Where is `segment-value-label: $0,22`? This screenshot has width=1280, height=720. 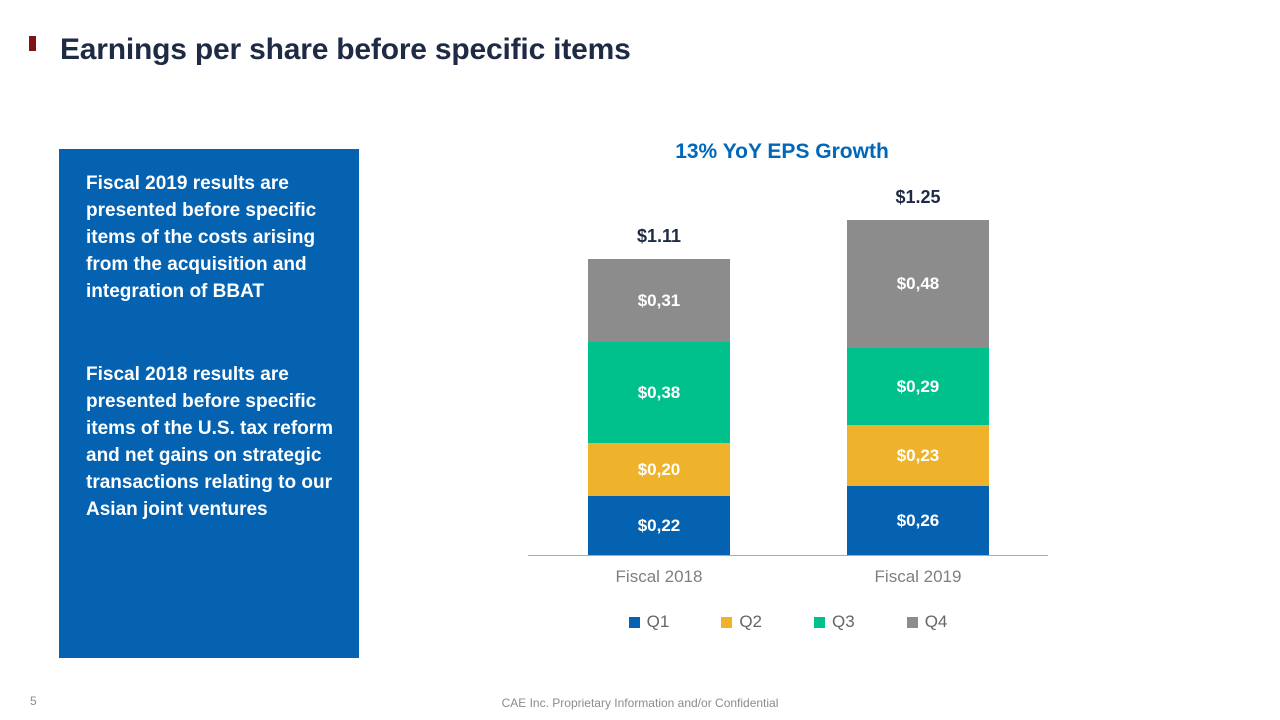
segment-value-label: $0,22 is located at coordinates (659, 525).